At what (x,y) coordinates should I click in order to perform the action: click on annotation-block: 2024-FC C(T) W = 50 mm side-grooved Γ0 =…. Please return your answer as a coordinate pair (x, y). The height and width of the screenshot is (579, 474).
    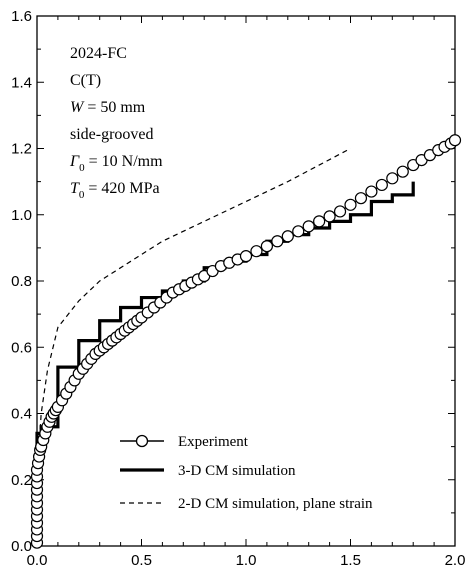
    Looking at the image, I should click on (116, 123).